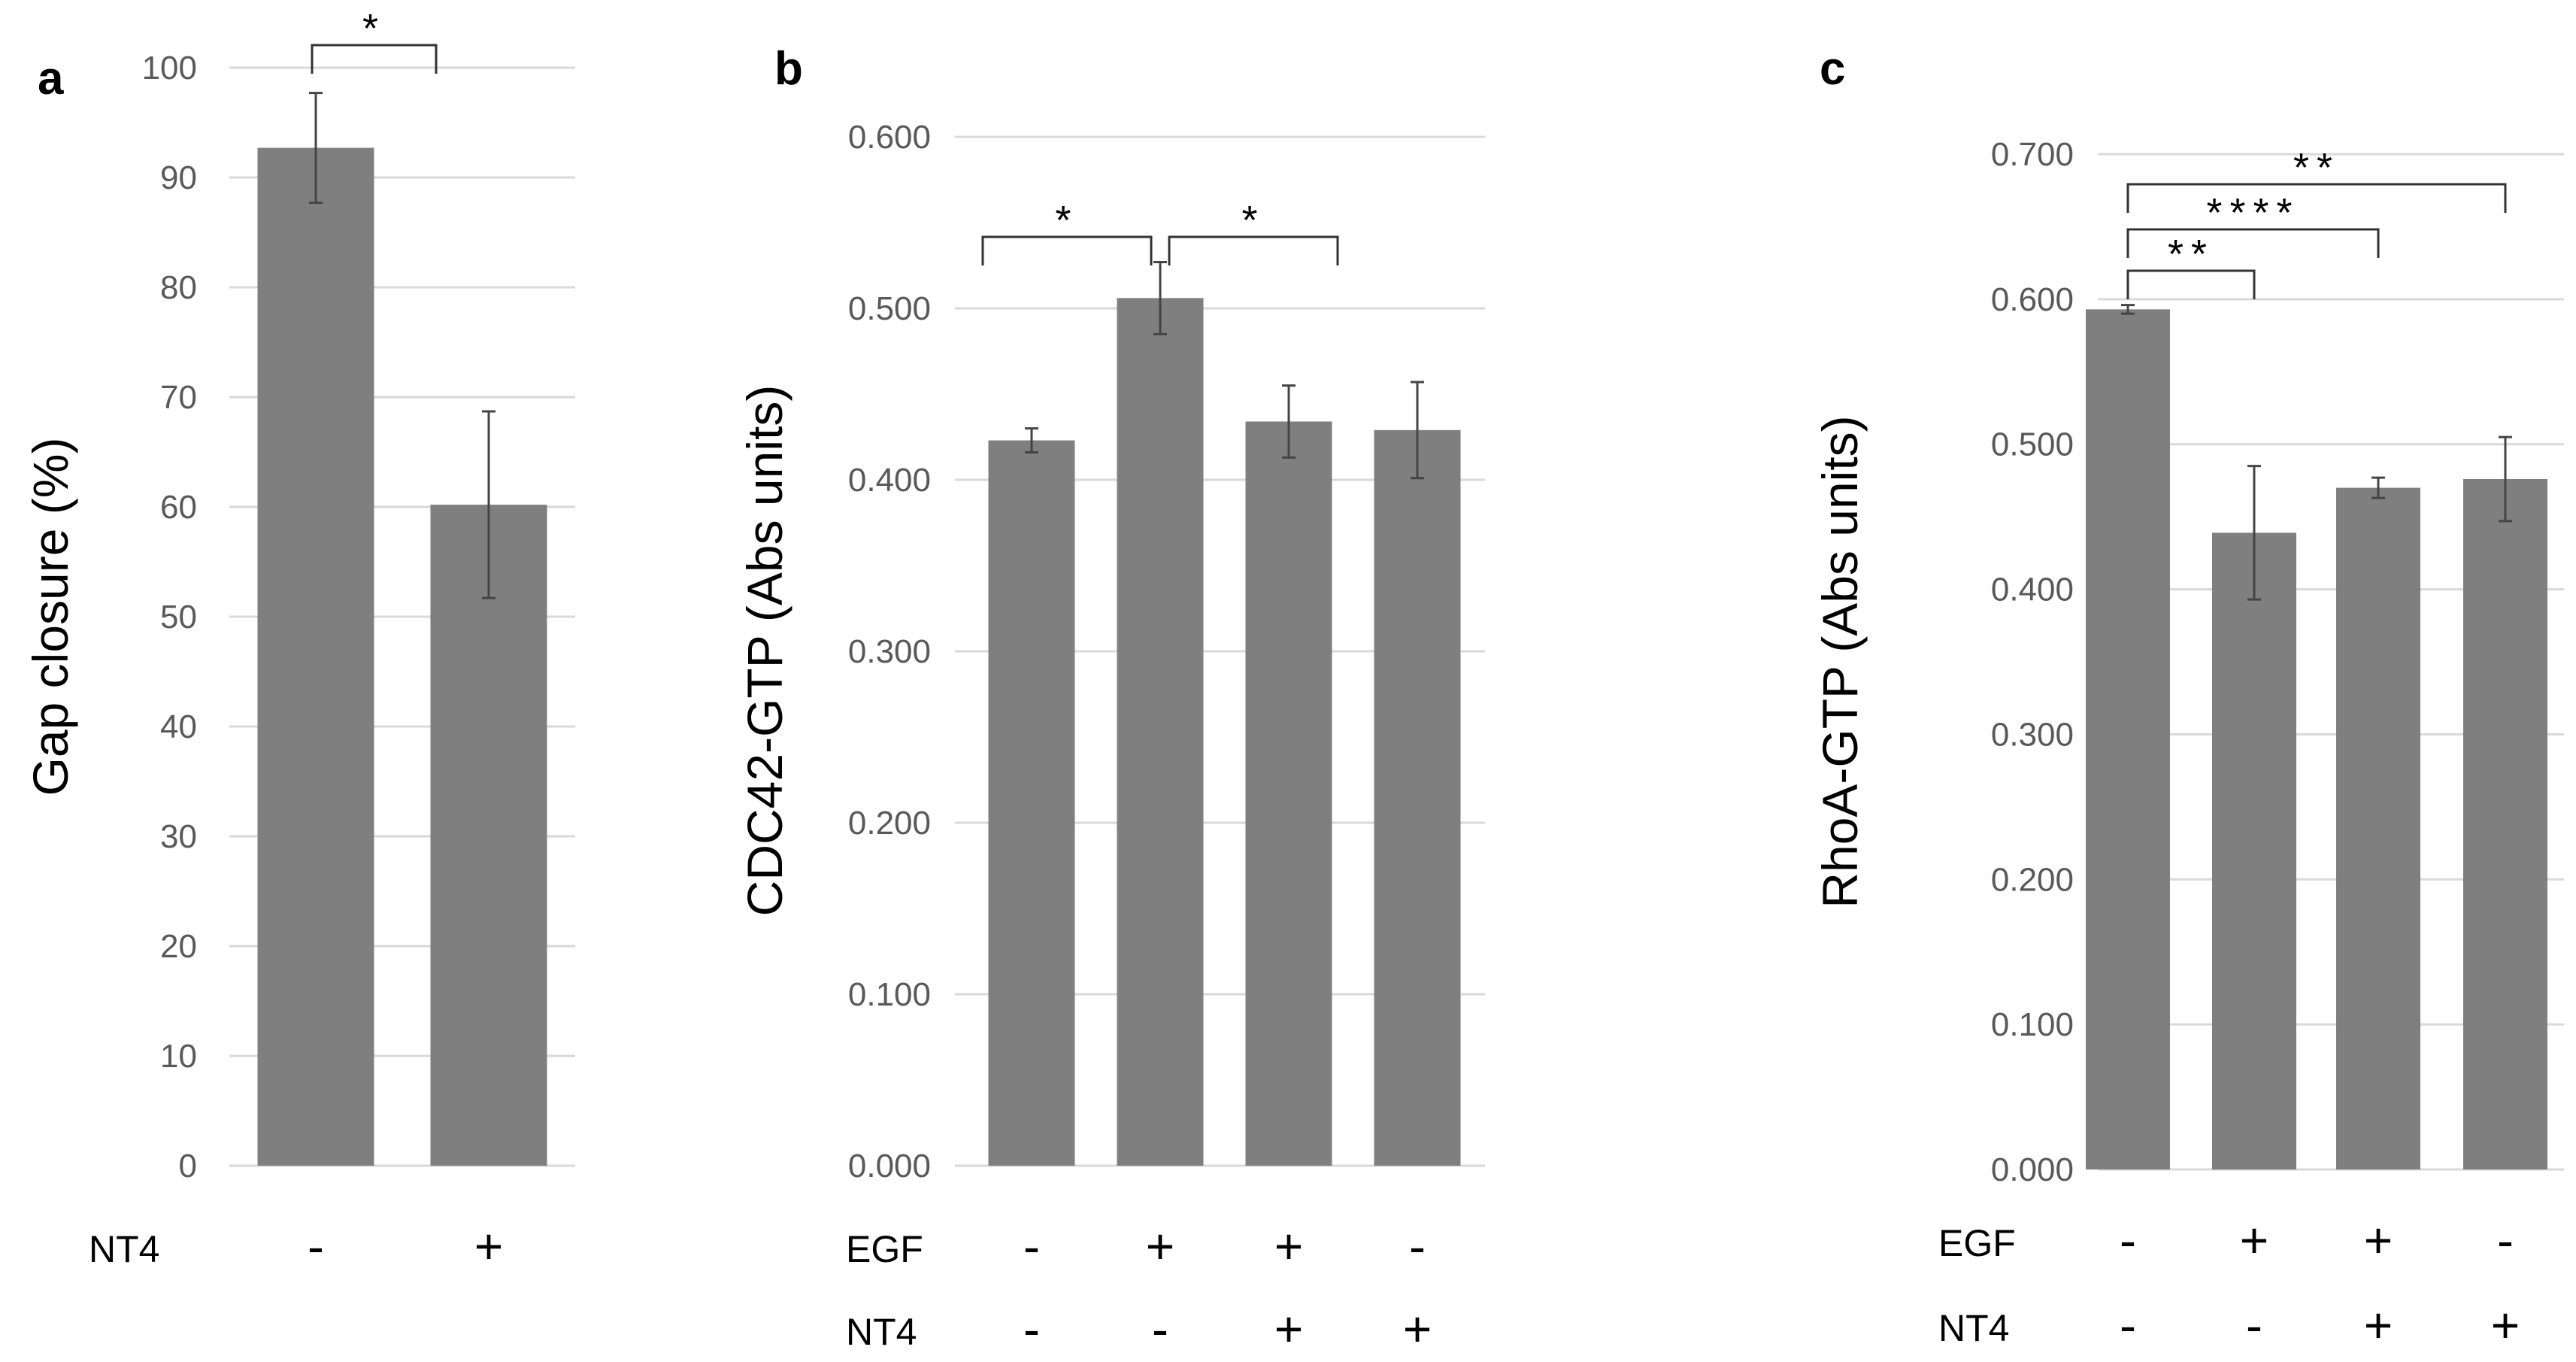 The width and height of the screenshot is (2576, 1362). I want to click on y-tick-label: 50, so click(178, 617).